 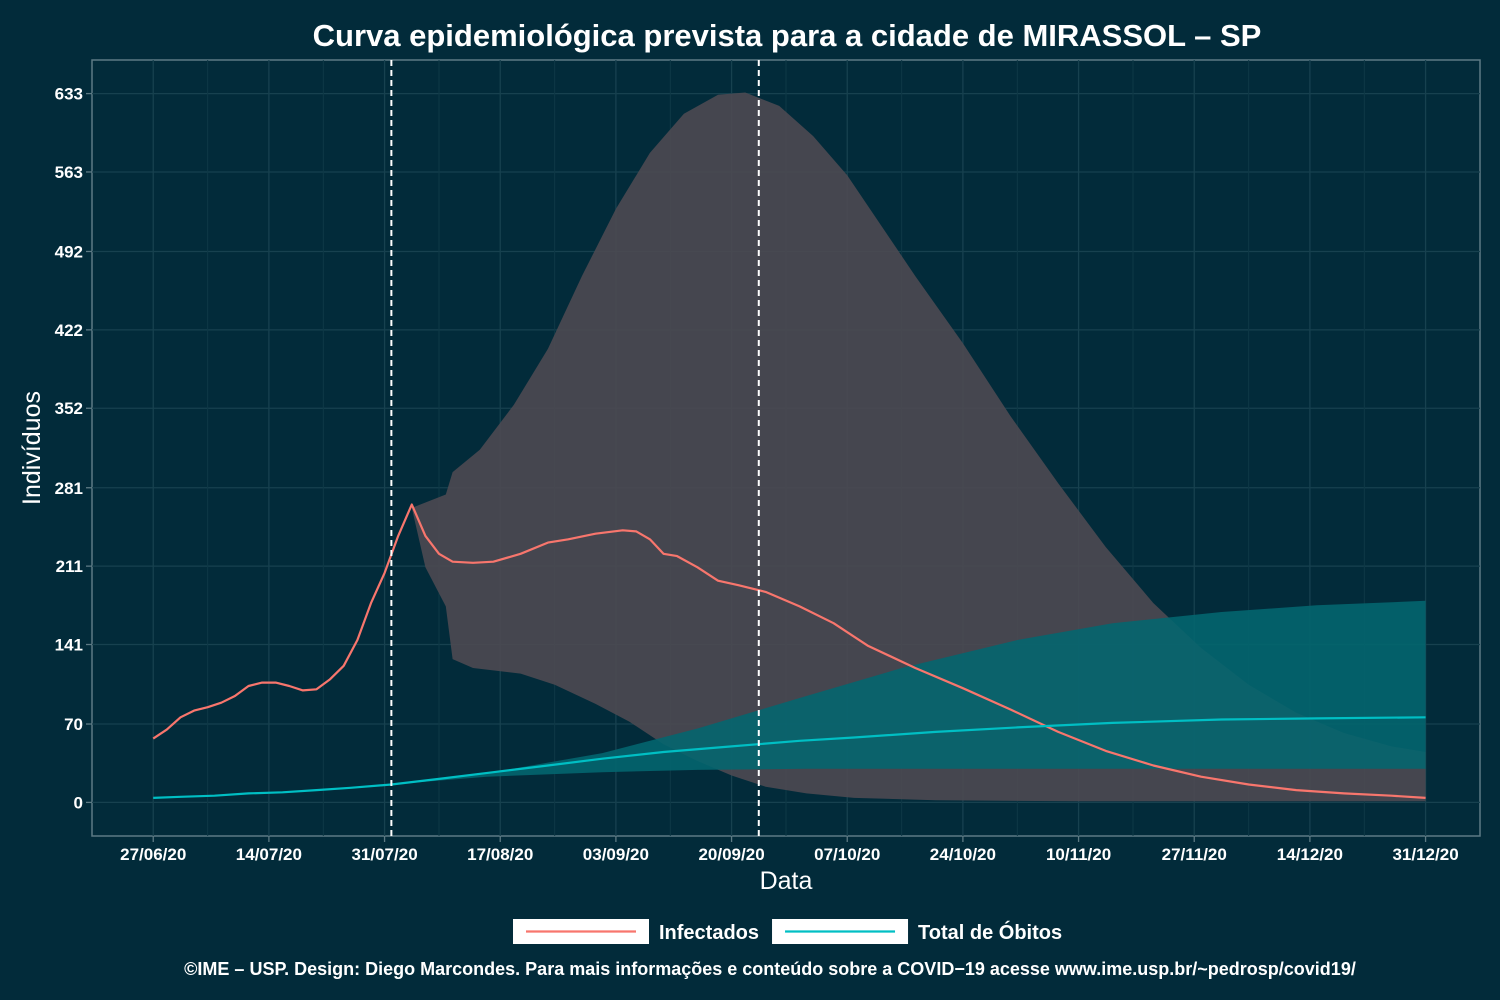 I want to click on x-axis-title: Data, so click(x=786, y=881).